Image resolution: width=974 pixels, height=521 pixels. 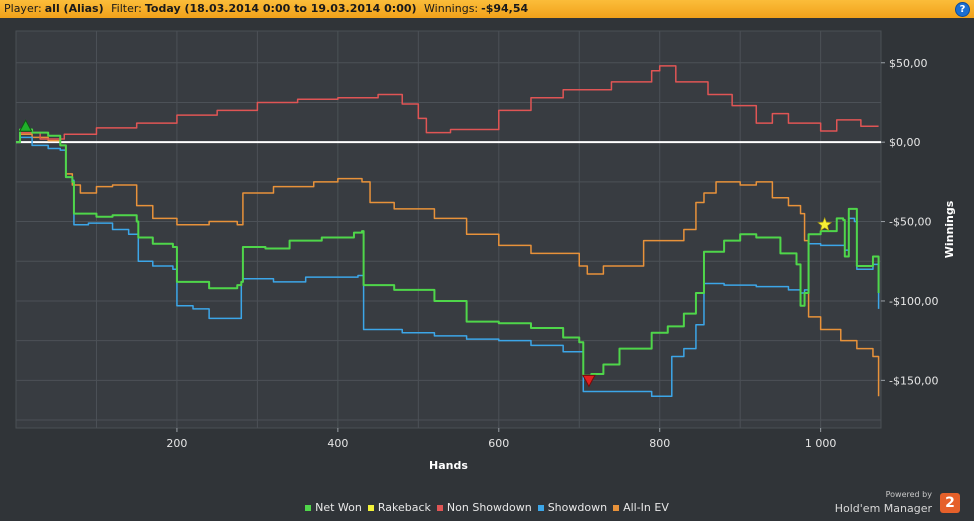 What do you see at coordinates (905, 142) in the screenshot?
I see `y-tick-label: $0,00` at bounding box center [905, 142].